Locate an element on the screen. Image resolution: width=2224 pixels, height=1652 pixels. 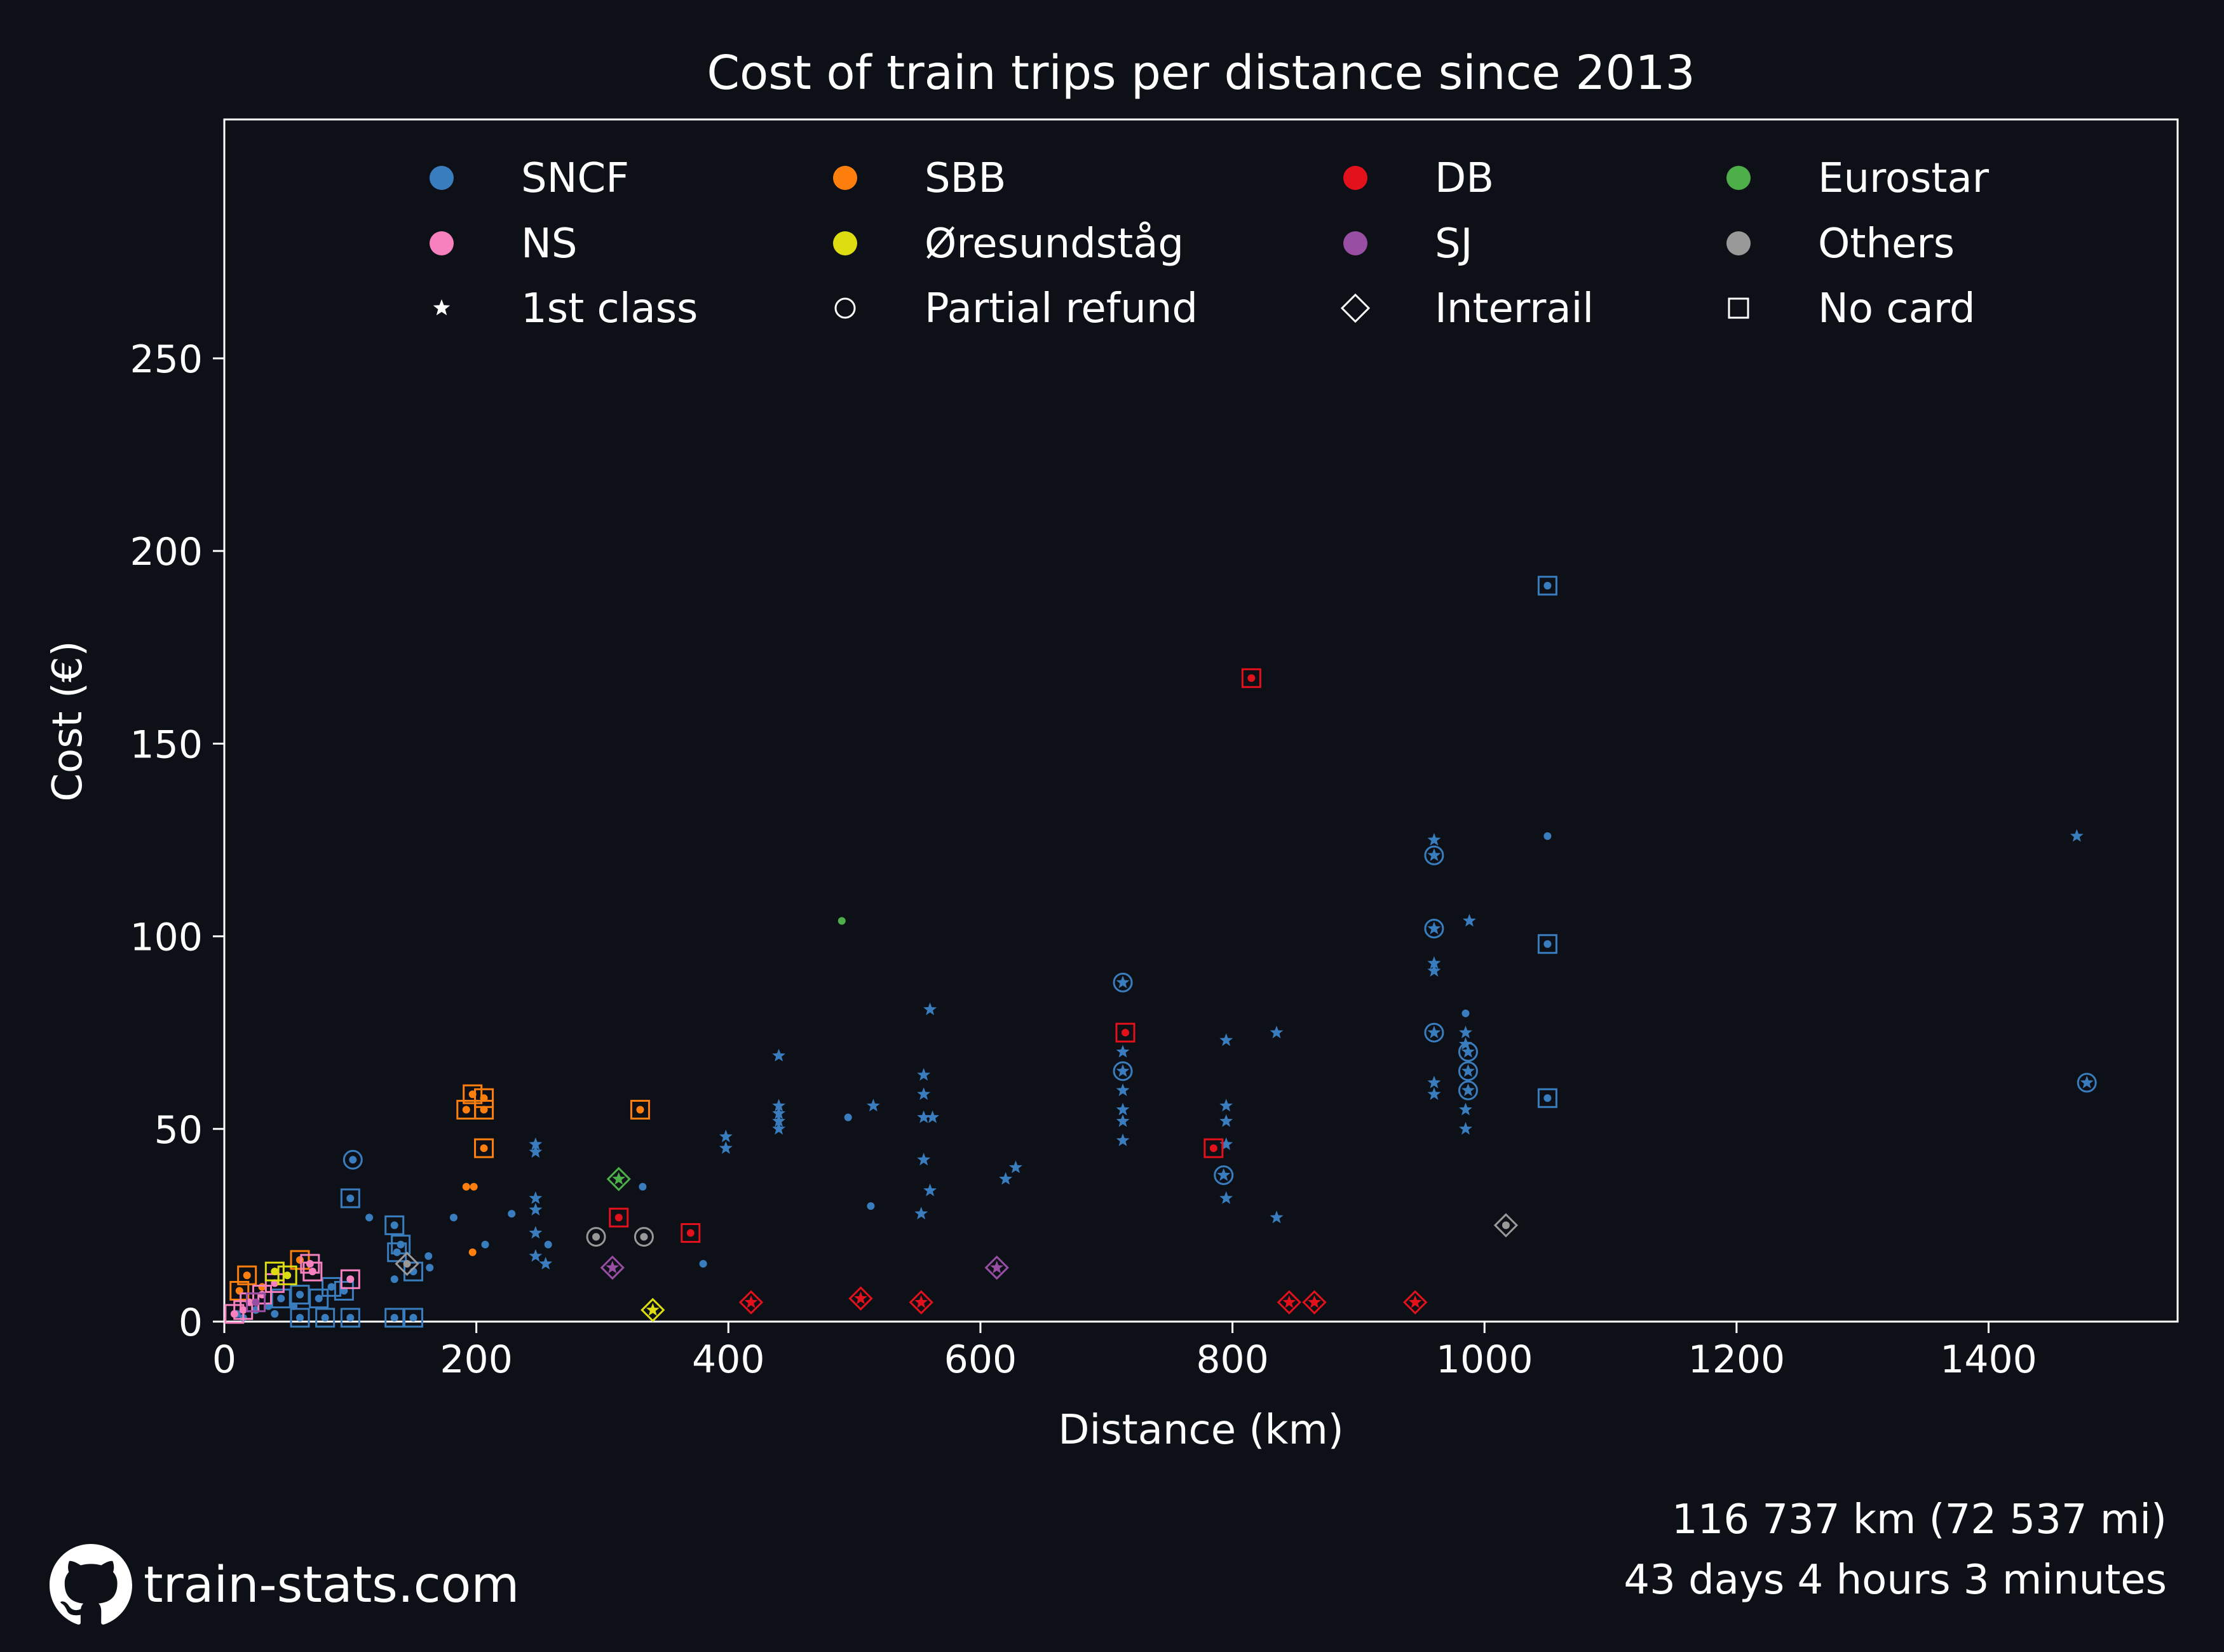
legend-interrail-marker is located at coordinates (1355, 308).